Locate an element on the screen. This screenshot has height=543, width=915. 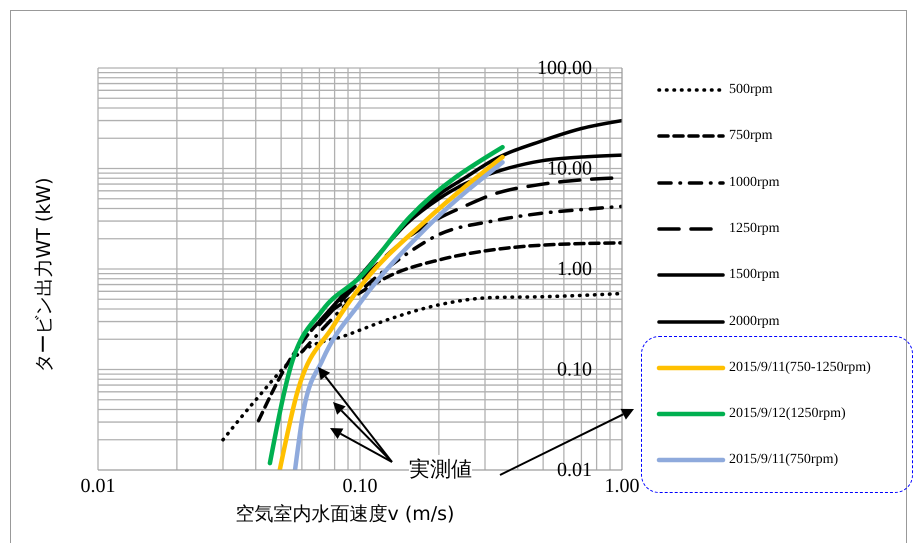
y-tick-label: 10.00 is located at coordinates (569, 169).